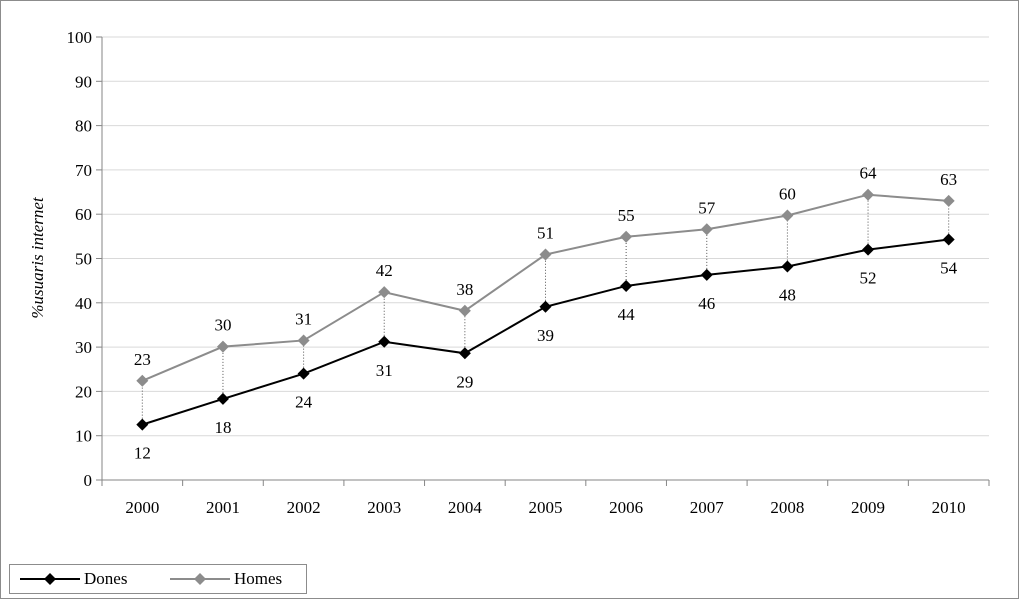  What do you see at coordinates (142, 453) in the screenshot?
I see `data-label-dones: 12` at bounding box center [142, 453].